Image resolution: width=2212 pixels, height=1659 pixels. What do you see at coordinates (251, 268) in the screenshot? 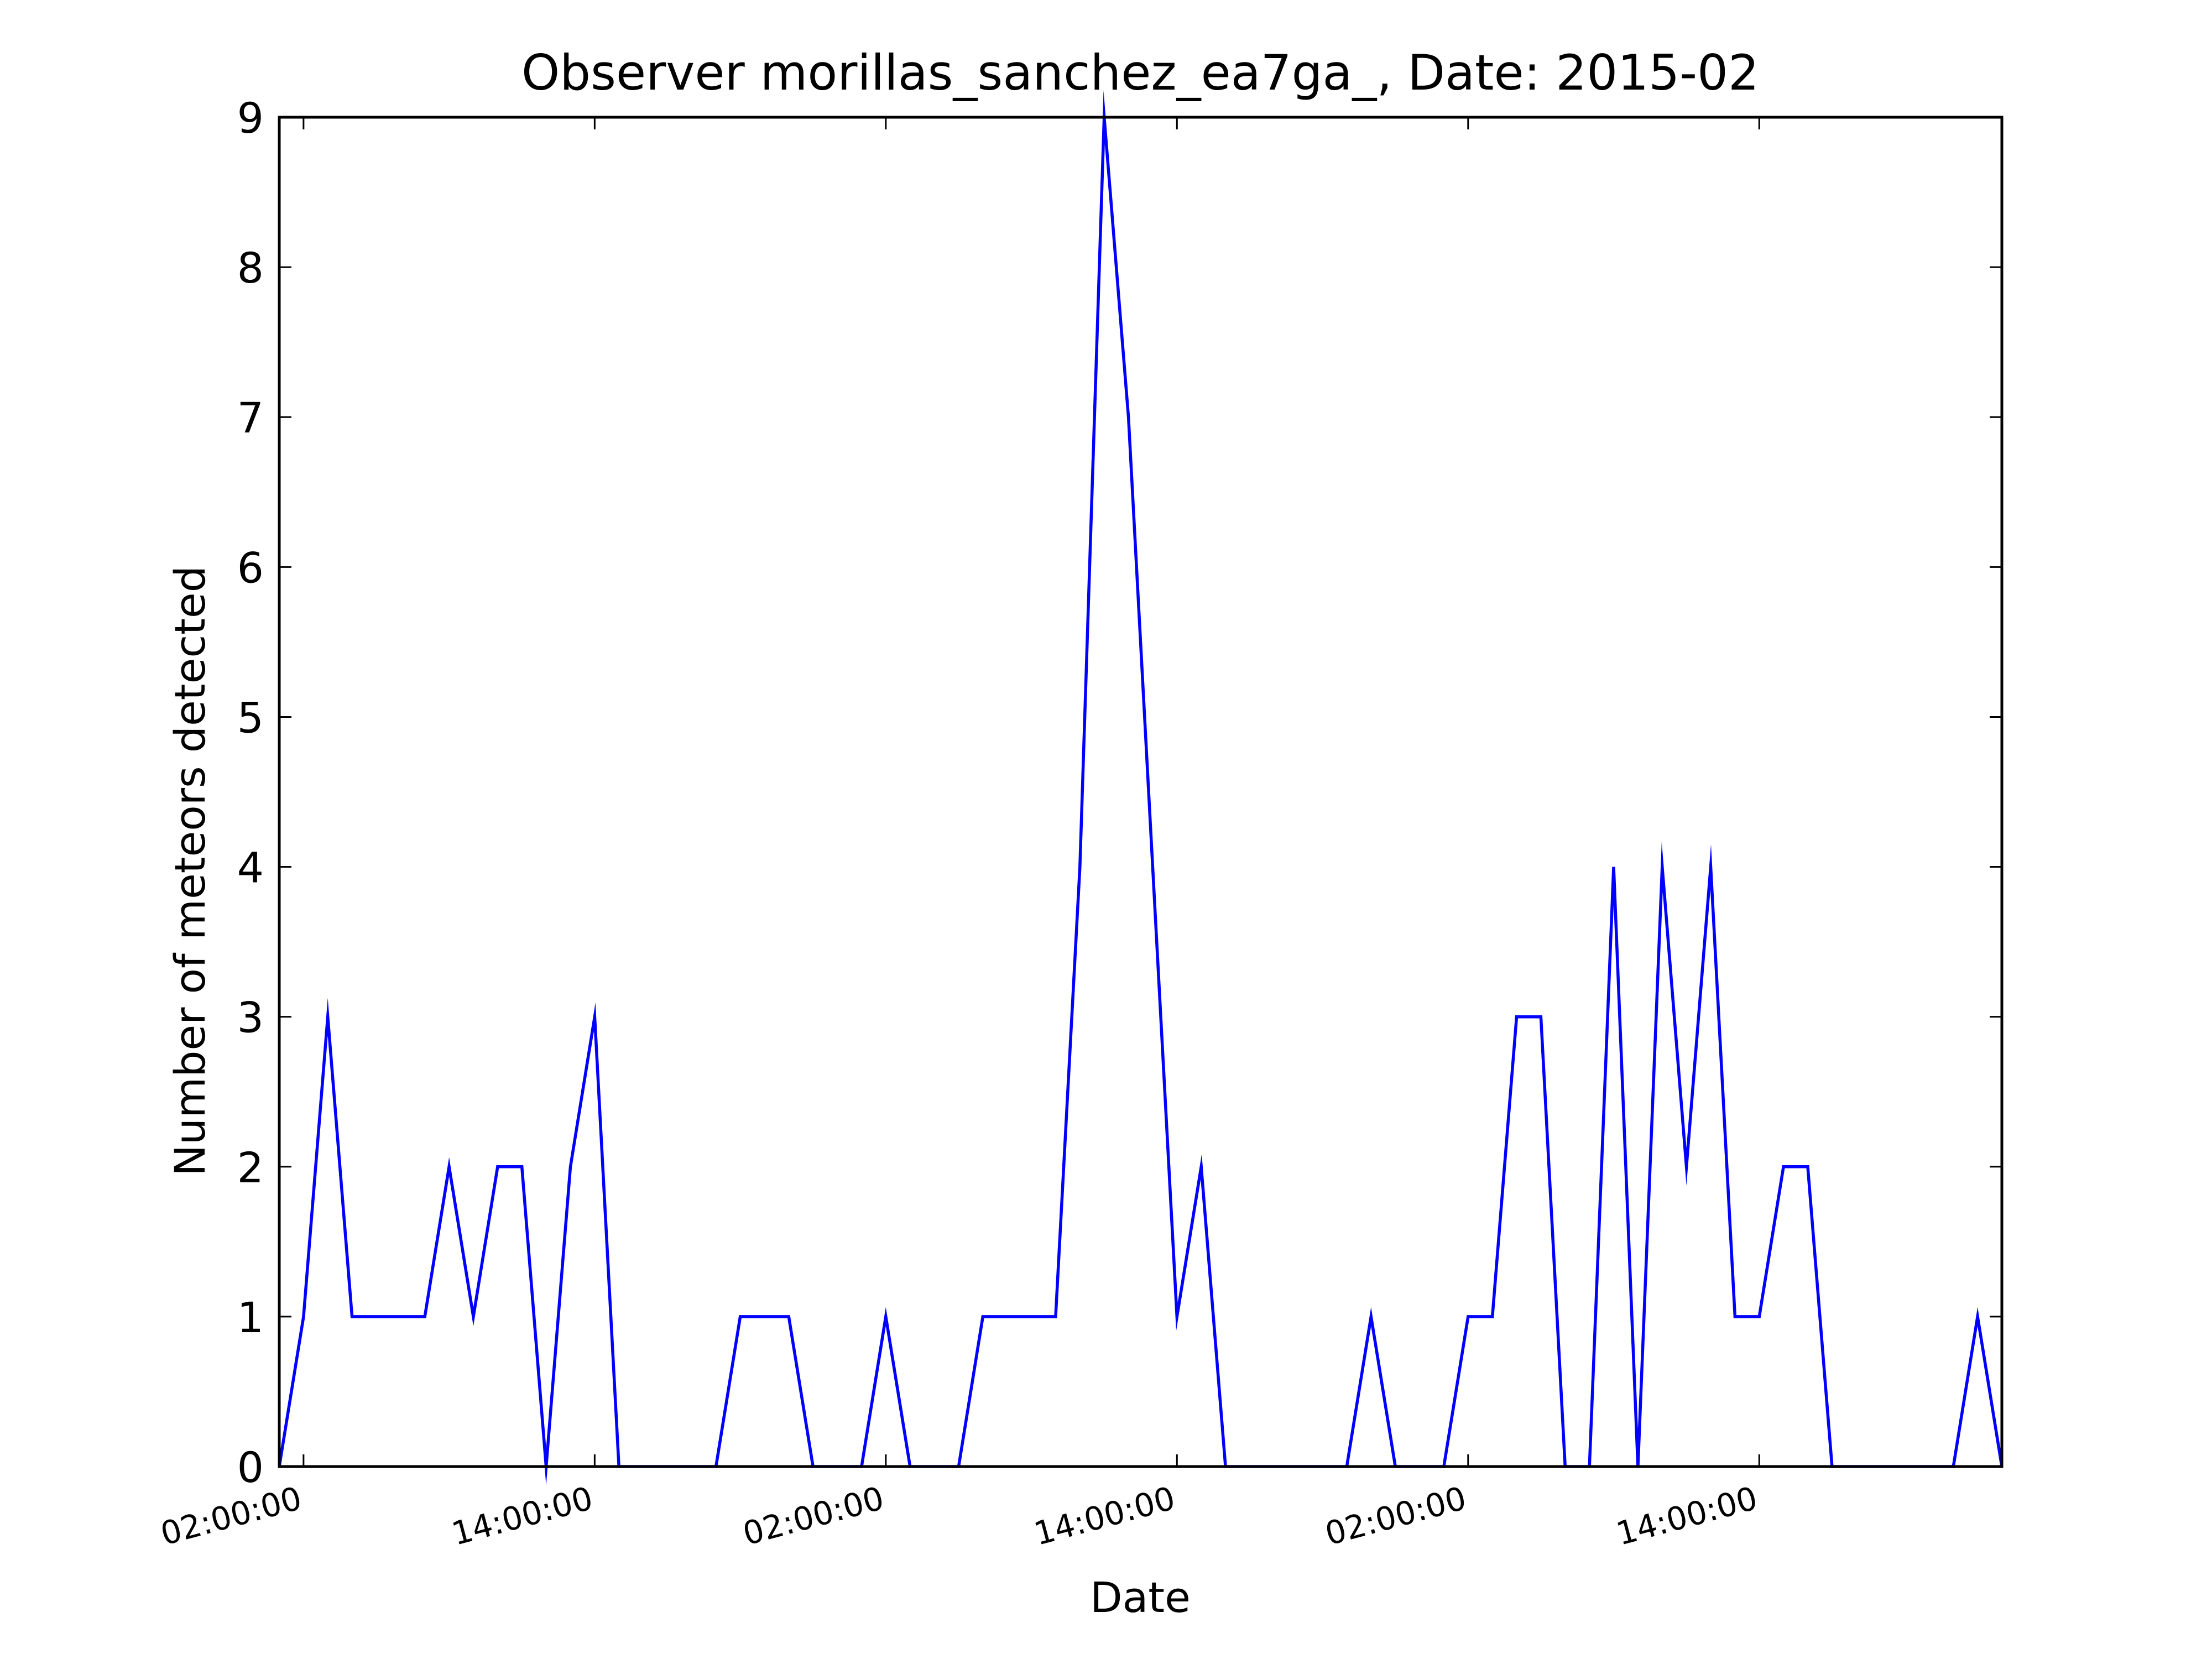
I see `y-tick-label: 8` at bounding box center [251, 268].